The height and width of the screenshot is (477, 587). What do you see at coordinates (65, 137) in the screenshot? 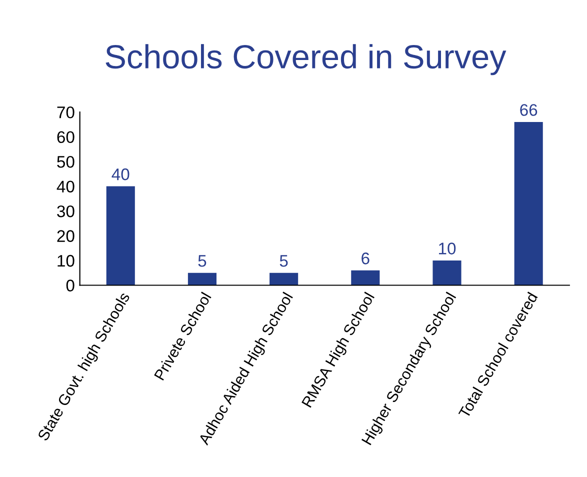
I see `y-tick-label: 60` at bounding box center [65, 137].